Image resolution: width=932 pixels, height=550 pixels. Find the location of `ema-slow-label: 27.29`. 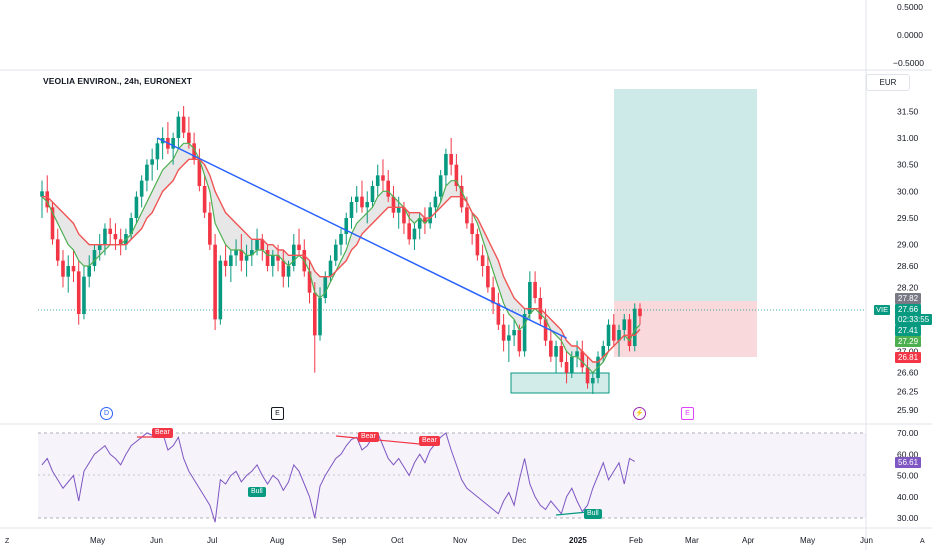

ema-slow-label: 27.29 is located at coordinates (908, 341).